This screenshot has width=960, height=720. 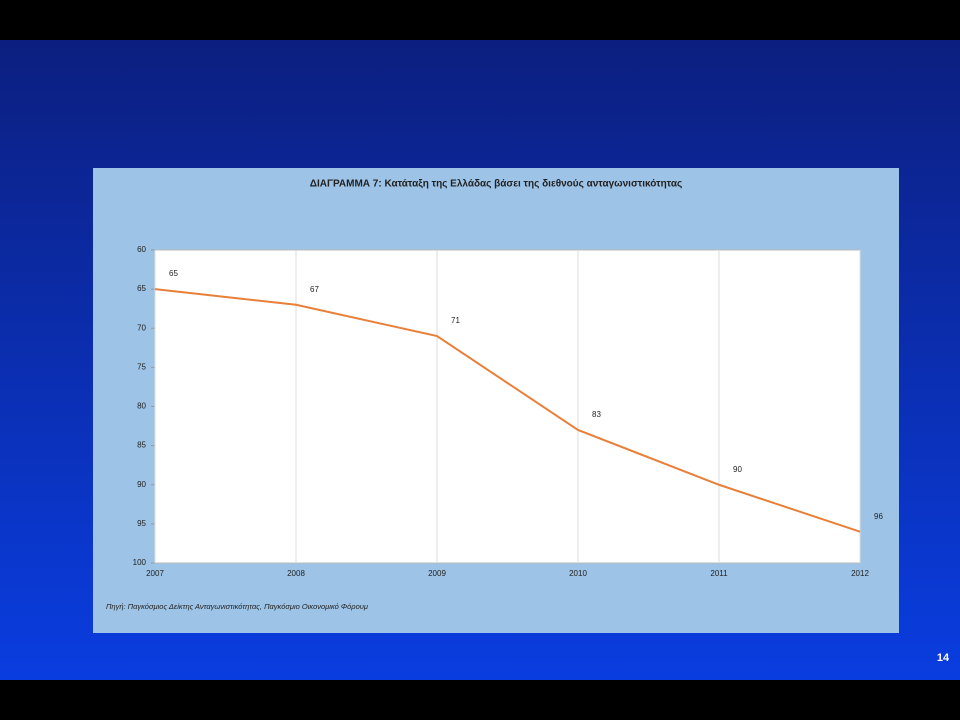 I want to click on x-tick-label: 2011, so click(x=719, y=573).